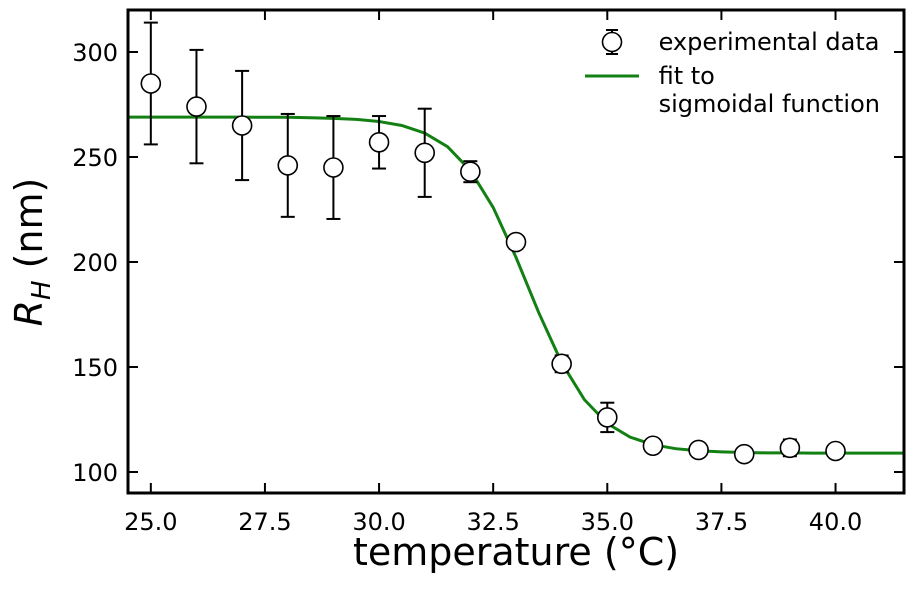  I want to click on legend-label: fit to sigmoidal function, so click(769, 90).